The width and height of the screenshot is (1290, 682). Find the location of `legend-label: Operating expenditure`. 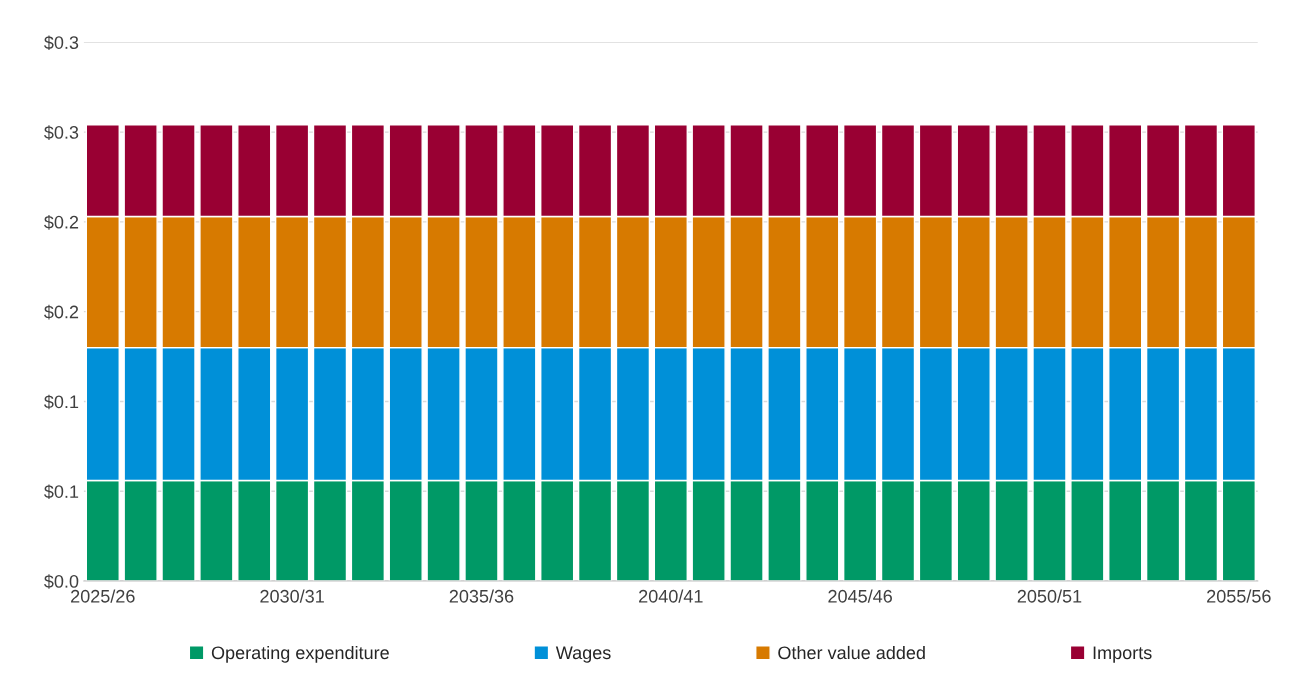

legend-label: Operating expenditure is located at coordinates (300, 654).